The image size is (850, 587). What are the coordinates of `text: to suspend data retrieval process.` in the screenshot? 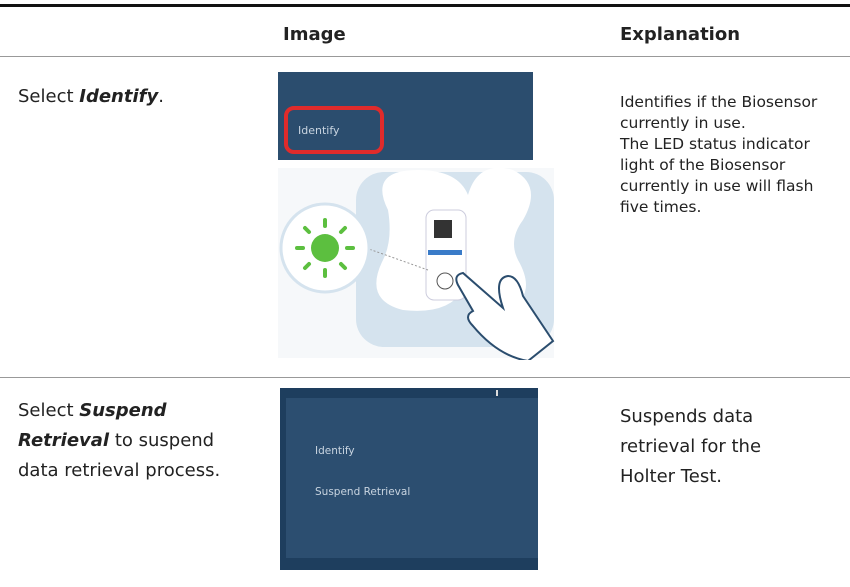 It's located at (119, 455).